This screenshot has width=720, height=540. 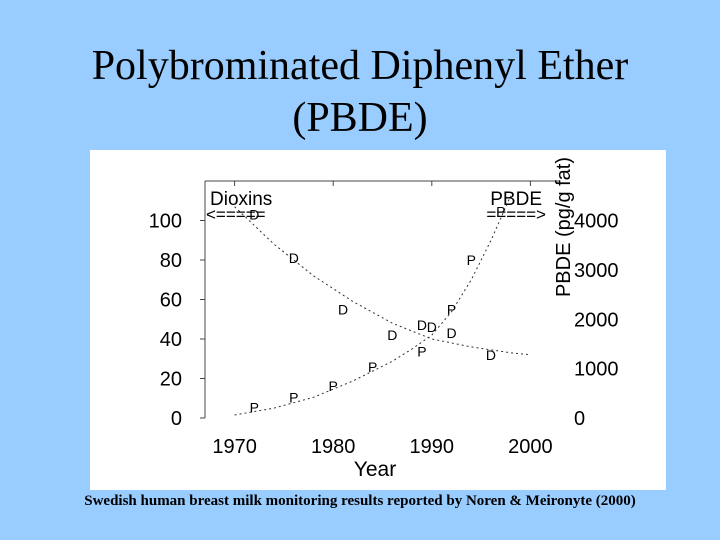 I want to click on title-line-1: Polybrominated Diphenyl Ether, so click(x=360, y=66).